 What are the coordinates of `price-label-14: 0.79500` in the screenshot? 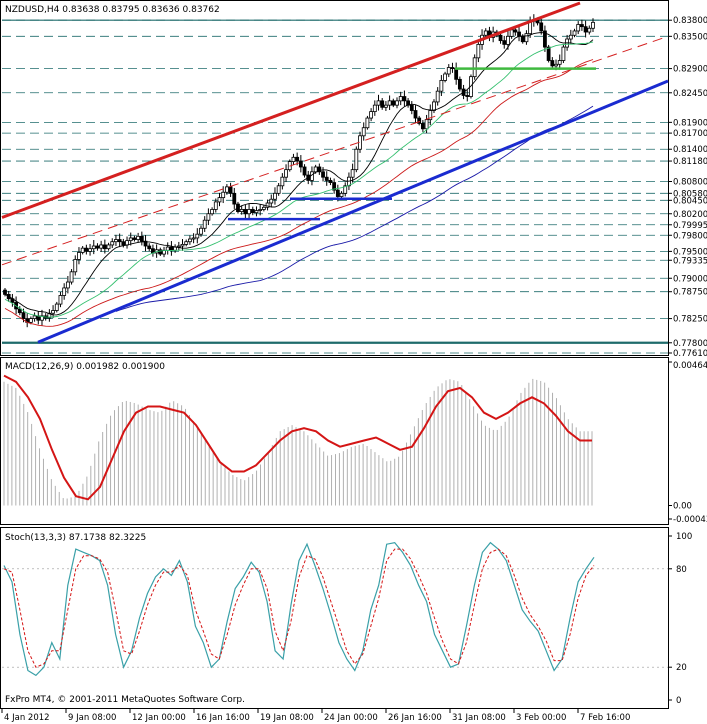 It's located at (690, 252).